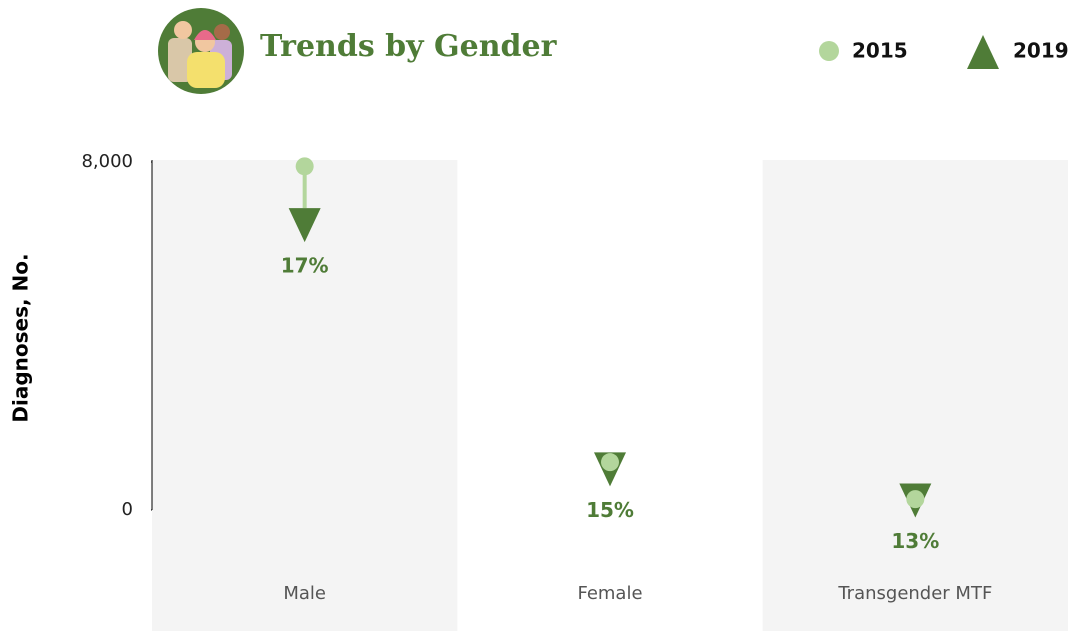  I want to click on change-label: 17%, so click(305, 266).